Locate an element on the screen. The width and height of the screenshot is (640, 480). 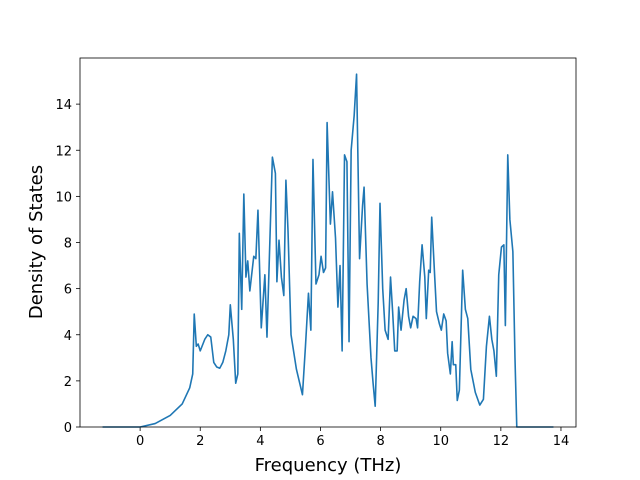
y-tick-label: 8 is located at coordinates (68, 244).